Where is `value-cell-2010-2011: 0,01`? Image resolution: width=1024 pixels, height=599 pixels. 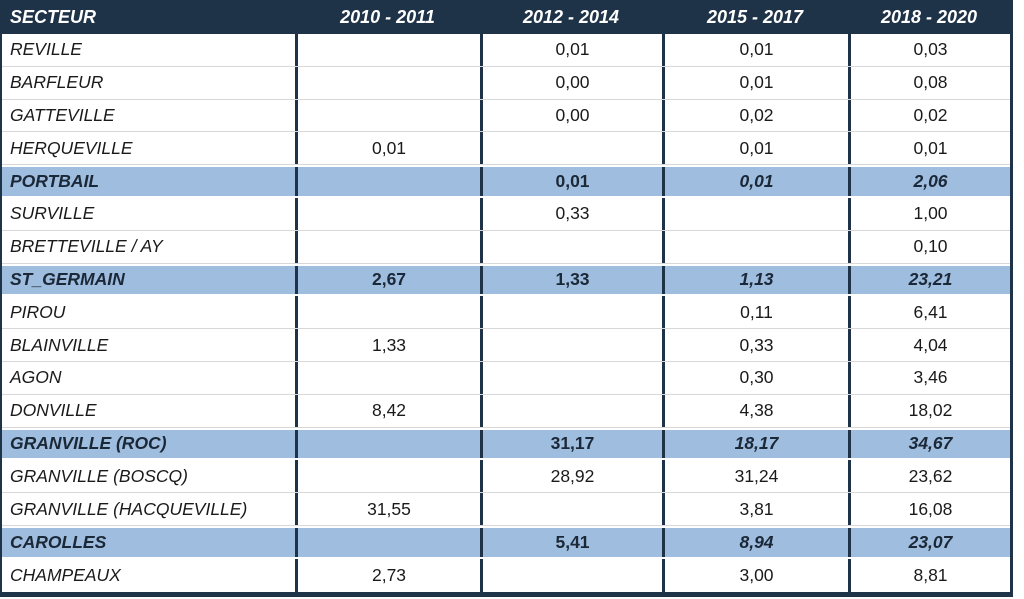
value-cell-2010-2011: 0,01 is located at coordinates (387, 148).